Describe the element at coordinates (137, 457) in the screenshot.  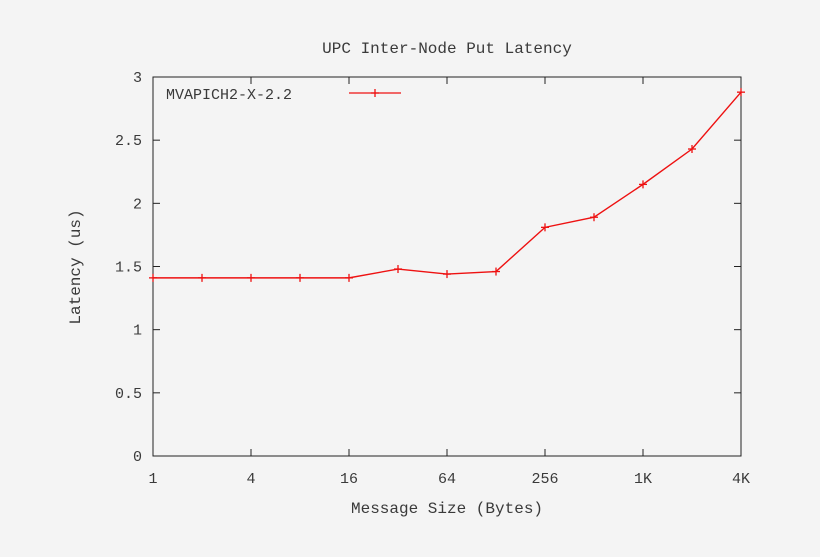
I see `y-tick-label: 0` at that location.